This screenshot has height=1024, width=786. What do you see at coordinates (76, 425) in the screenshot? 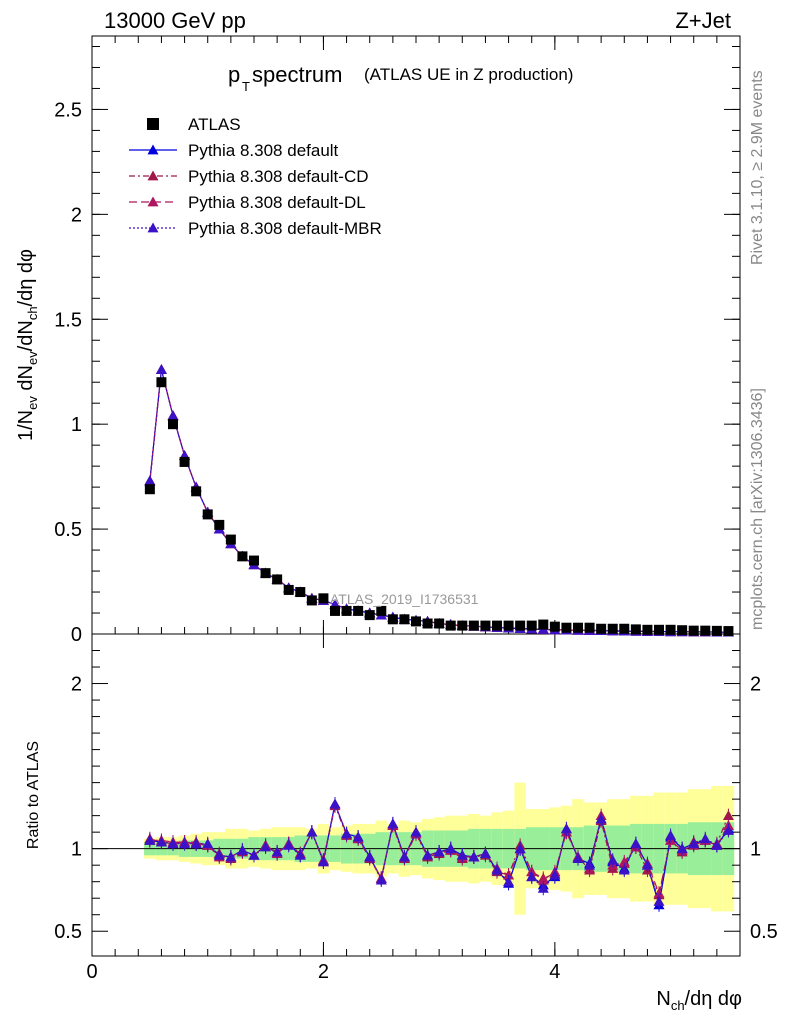
I see `main-y-tick-label: 1` at bounding box center [76, 425].